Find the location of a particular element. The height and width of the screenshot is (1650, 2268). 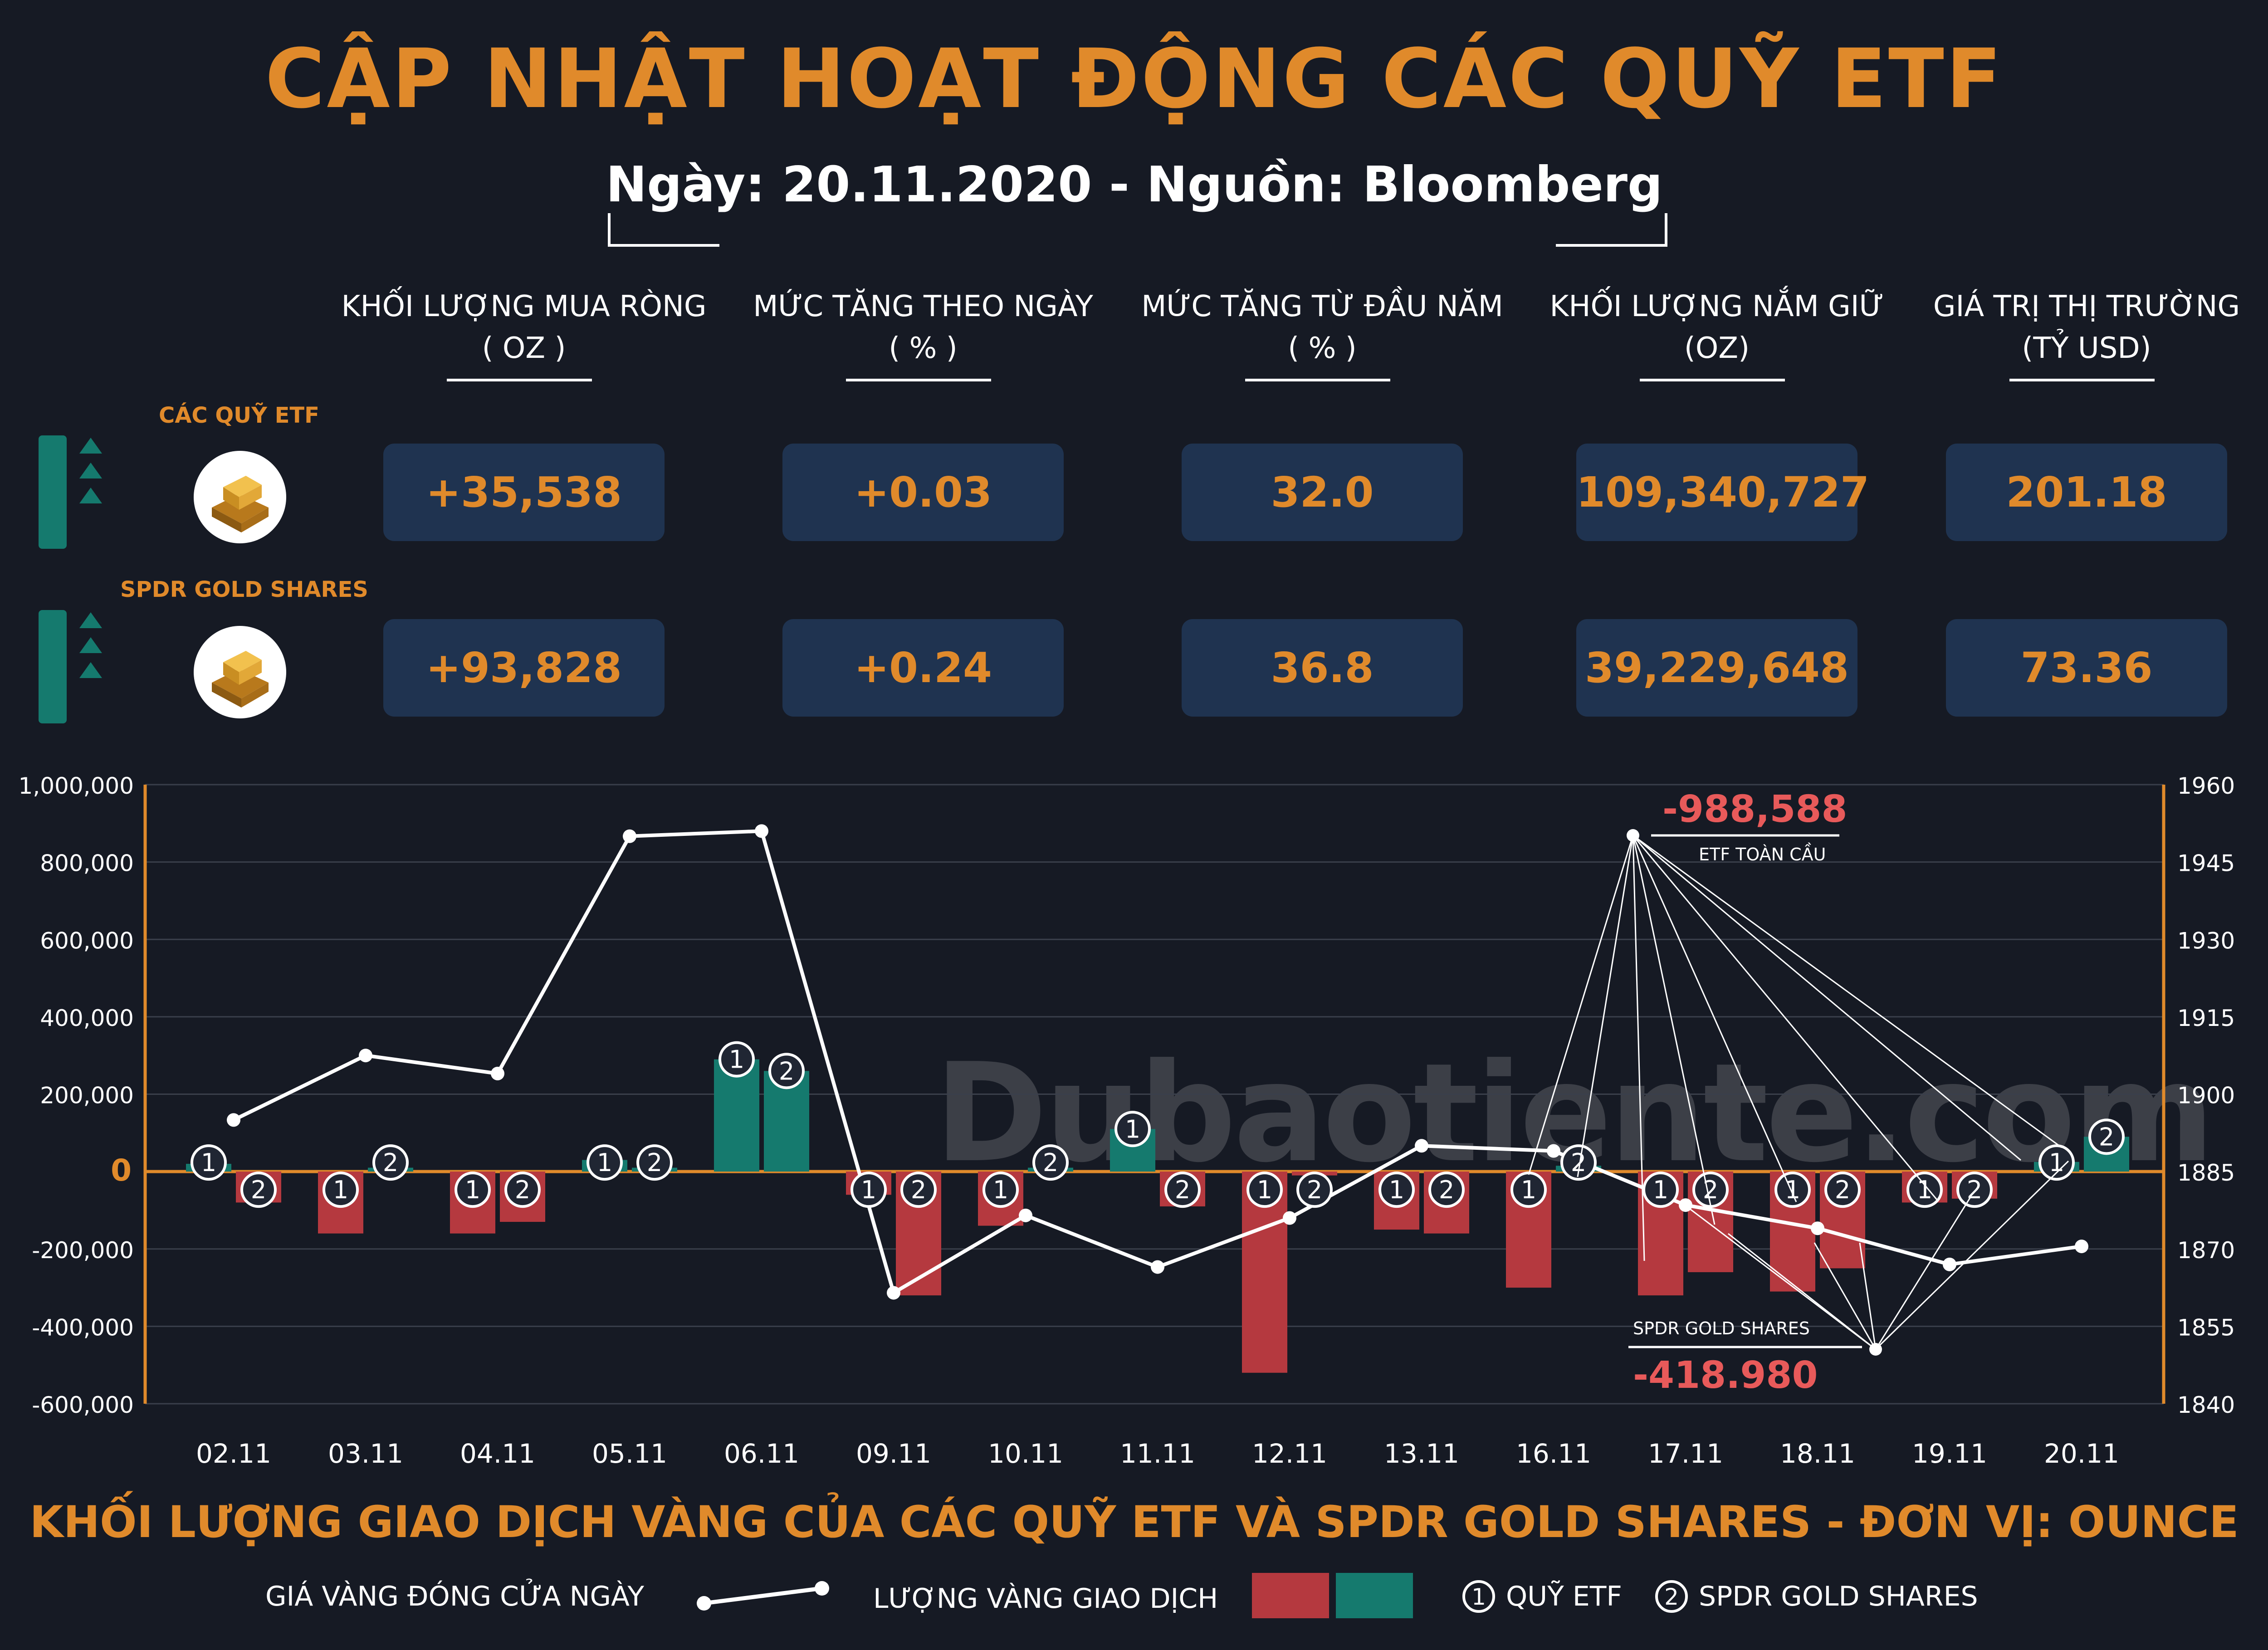

x-tick-label: 05.11 is located at coordinates (629, 1454).